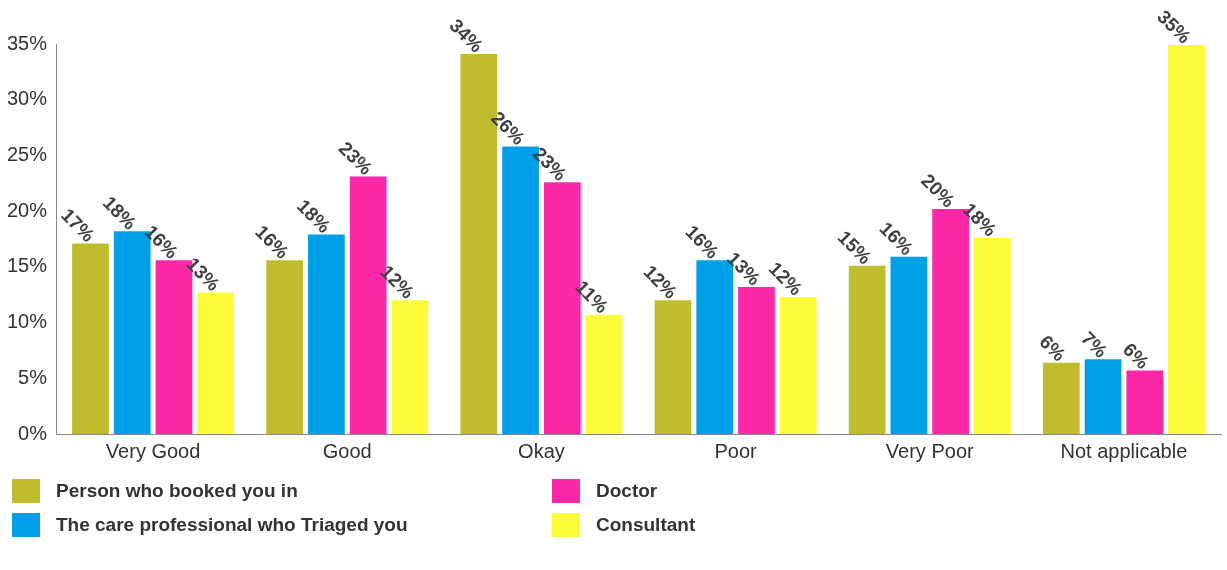 This screenshot has height=570, width=1227. What do you see at coordinates (785, 278) in the screenshot?
I see `data-label: 12%` at bounding box center [785, 278].